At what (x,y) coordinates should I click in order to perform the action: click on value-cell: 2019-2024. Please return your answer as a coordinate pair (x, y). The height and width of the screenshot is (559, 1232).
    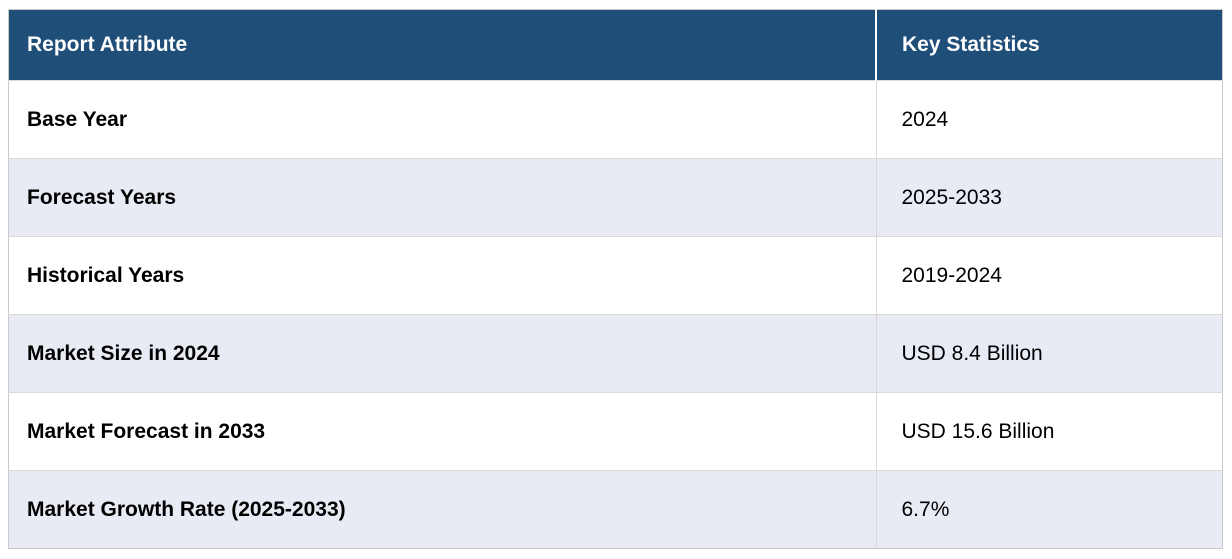
    Looking at the image, I should click on (1049, 275).